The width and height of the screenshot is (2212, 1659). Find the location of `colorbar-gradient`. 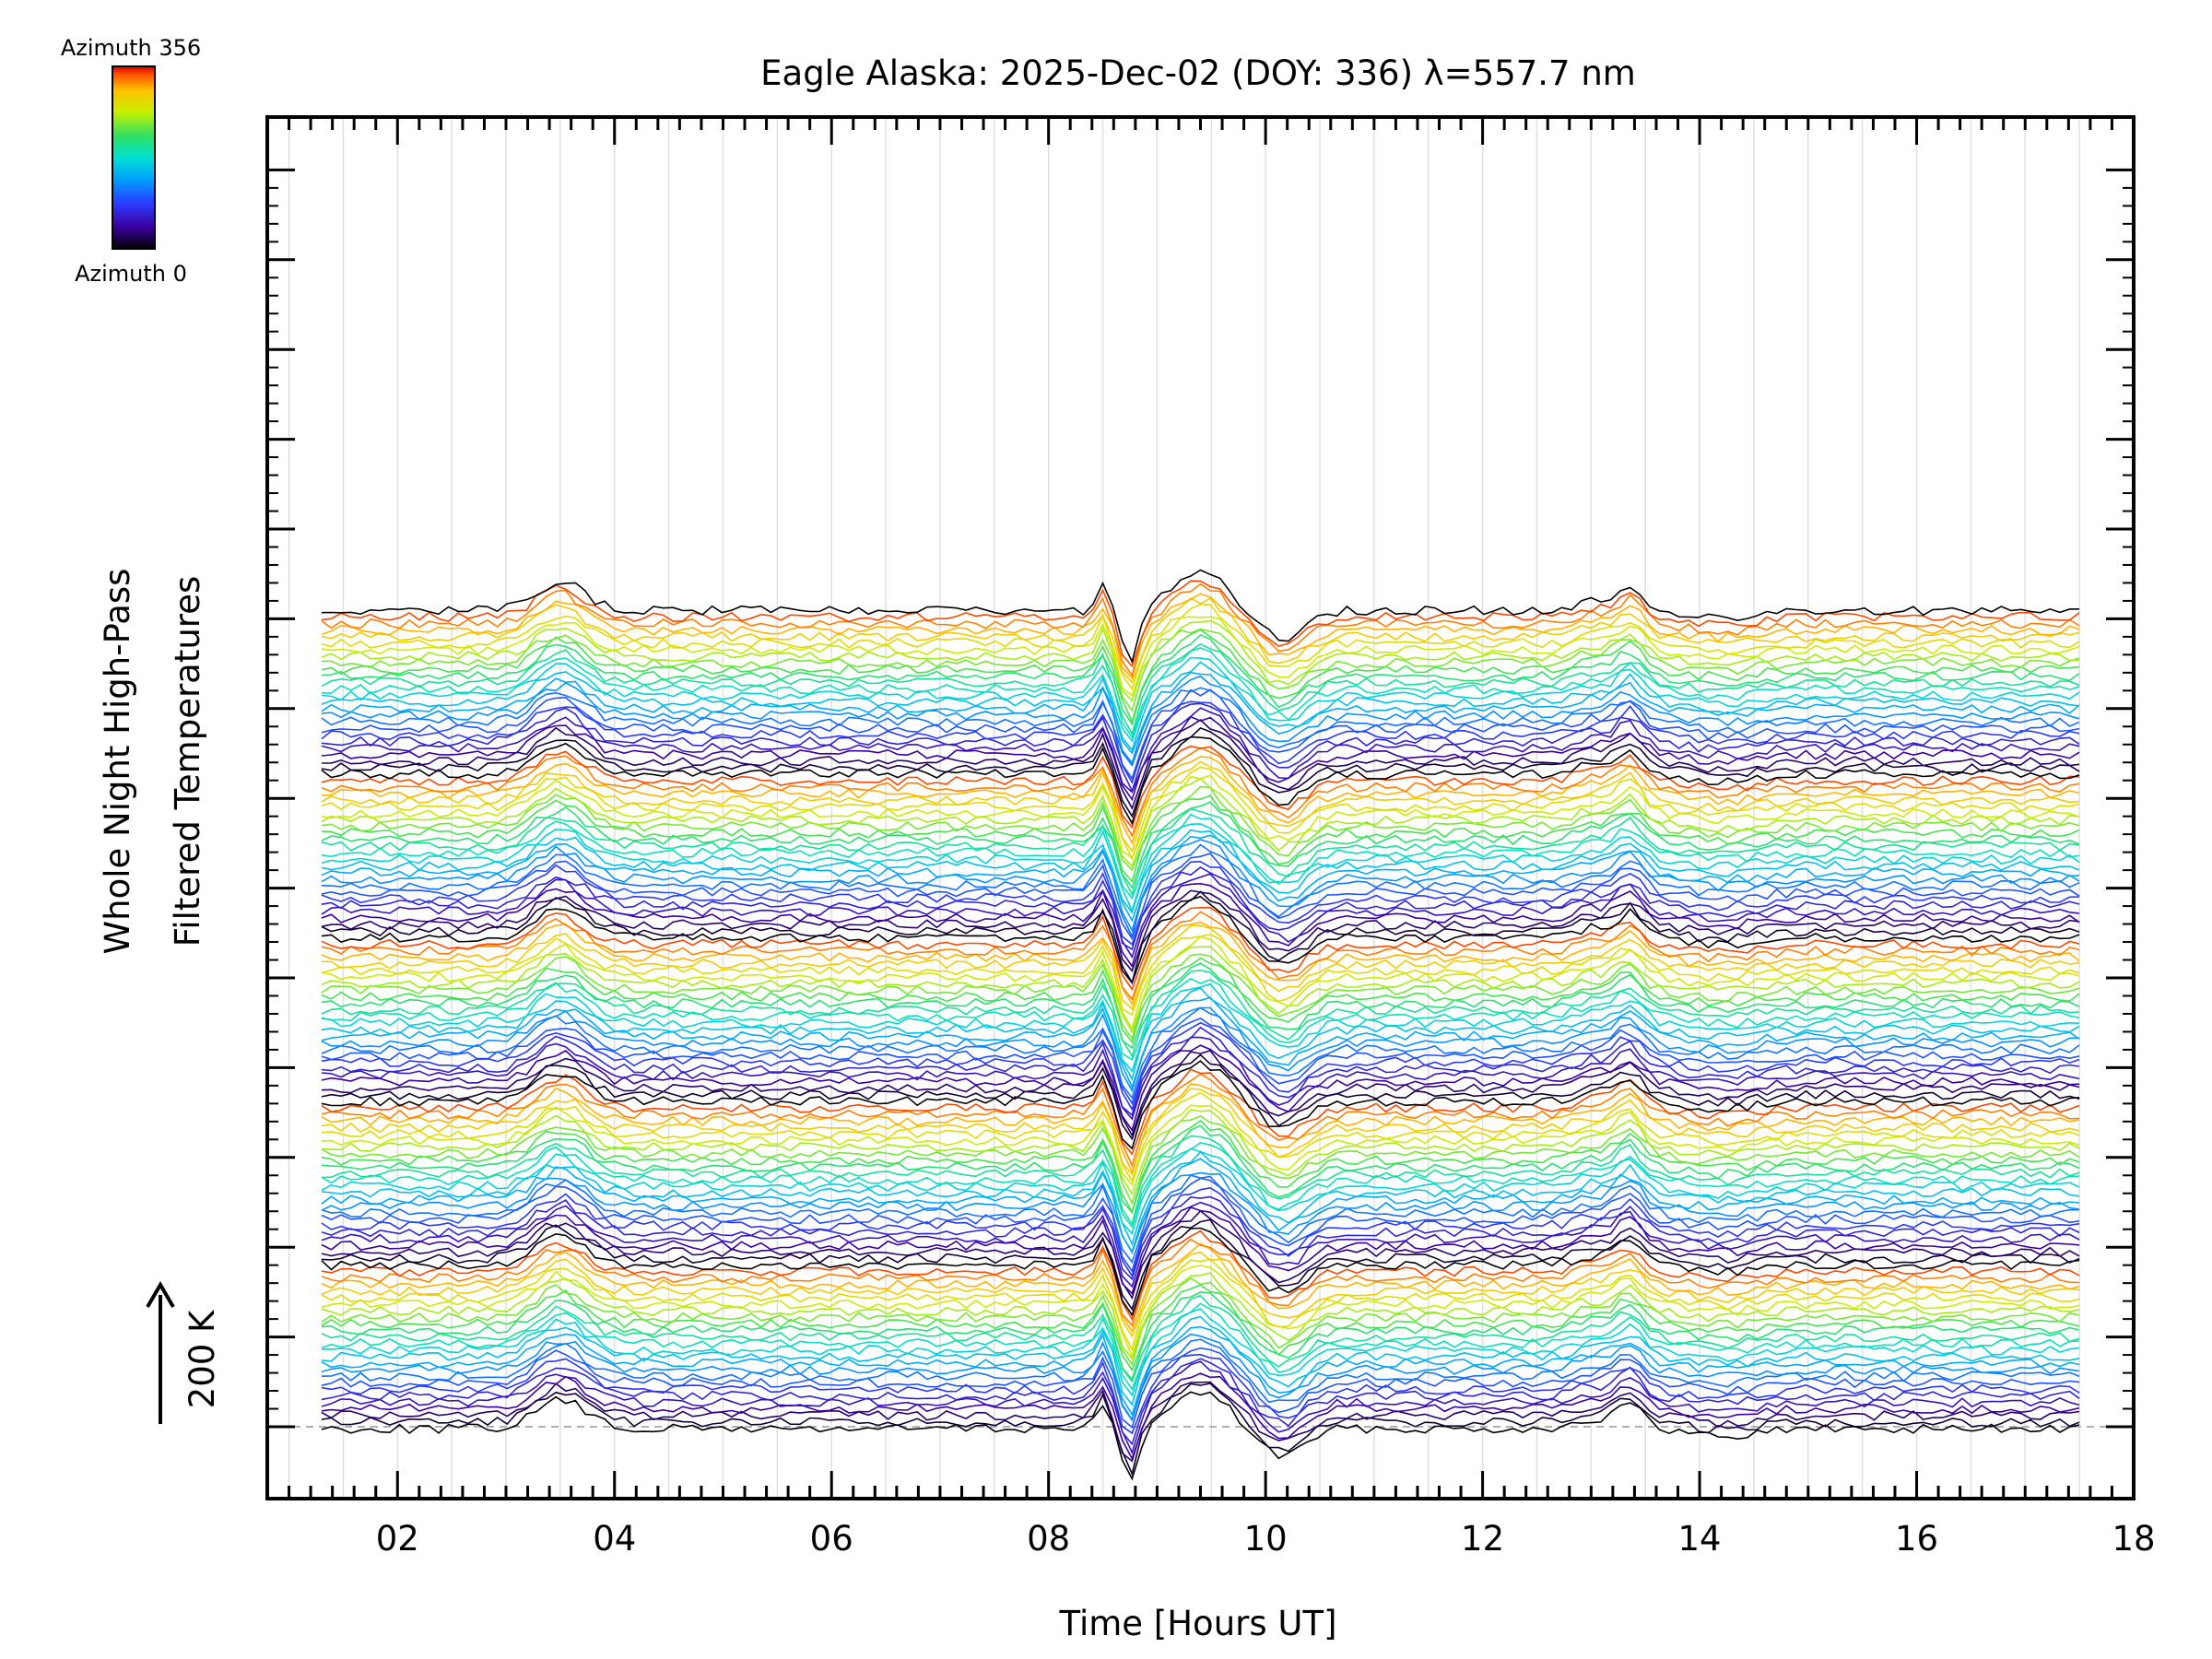

colorbar-gradient is located at coordinates (134, 157).